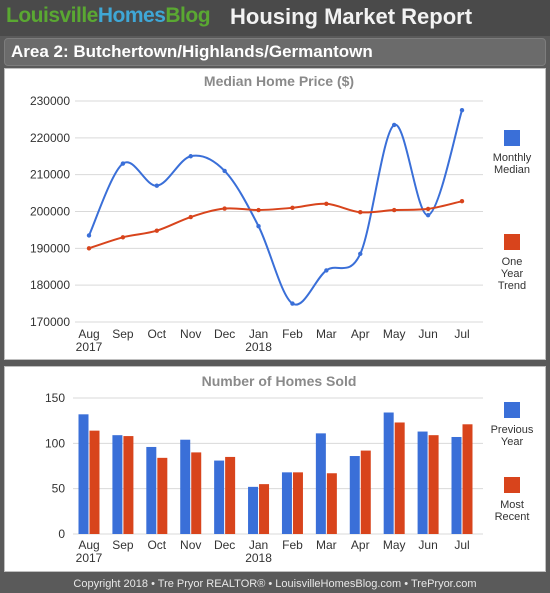 This screenshot has width=550, height=593. I want to click on legend-label-1: Median, so click(512, 170).